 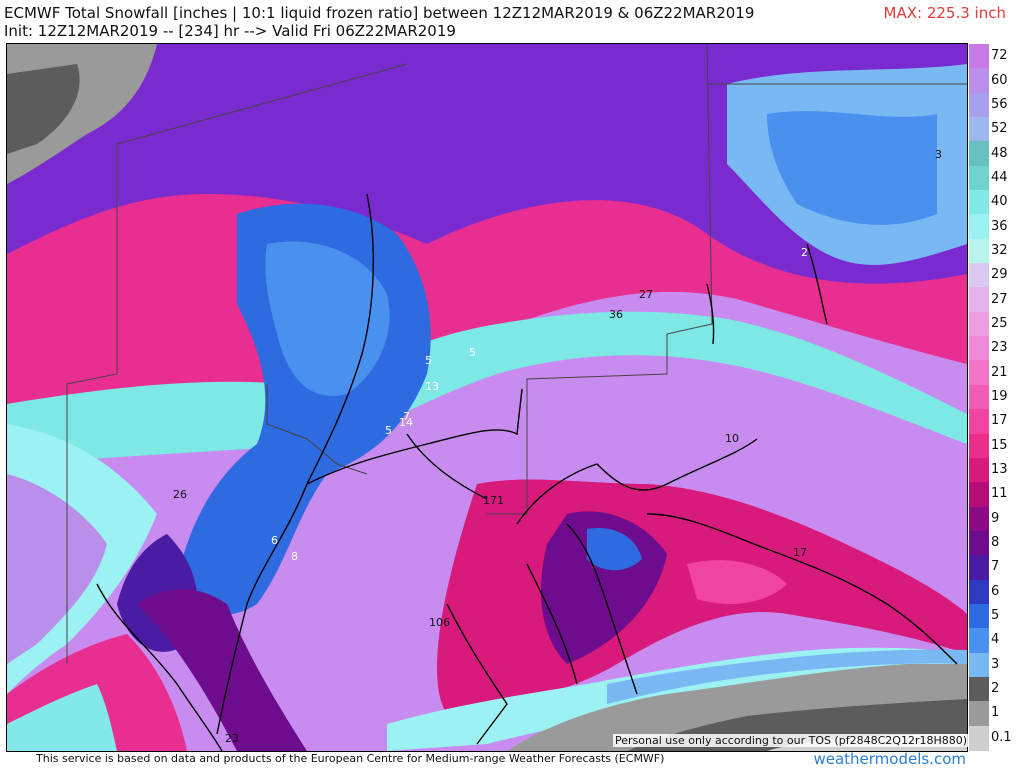 What do you see at coordinates (274, 540) in the screenshot?
I see `map-value-label: 6` at bounding box center [274, 540].